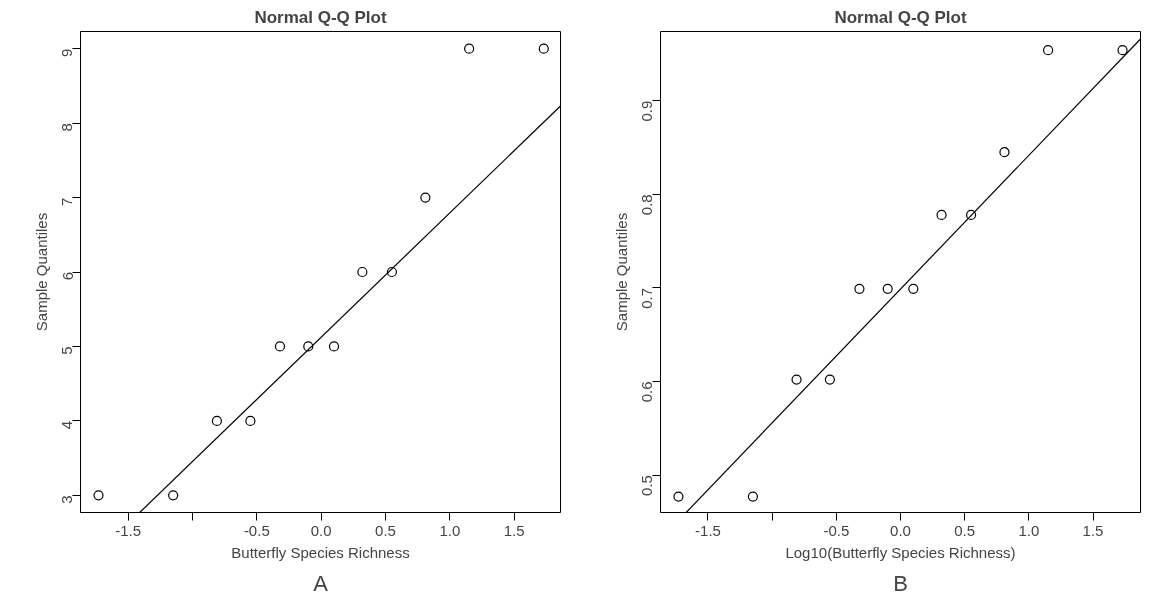 The width and height of the screenshot is (1172, 614). What do you see at coordinates (647, 298) in the screenshot?
I see `y-tick-label: 0.7` at bounding box center [647, 298].